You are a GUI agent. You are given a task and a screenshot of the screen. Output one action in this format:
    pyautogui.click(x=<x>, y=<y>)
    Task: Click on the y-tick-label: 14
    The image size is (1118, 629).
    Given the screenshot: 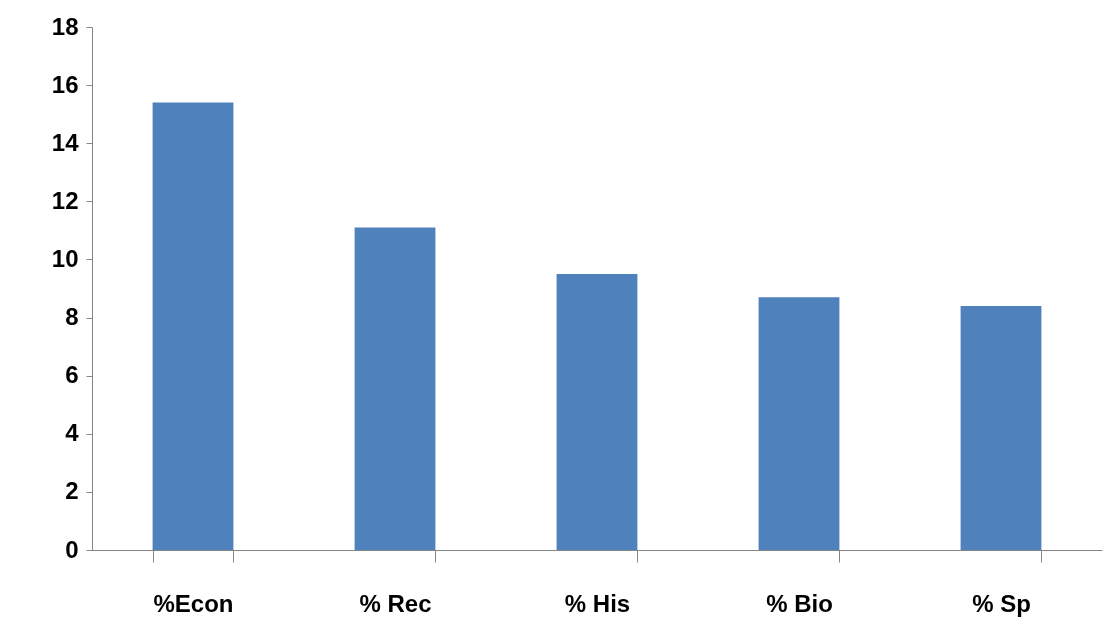 What is the action you would take?
    pyautogui.click(x=65, y=142)
    